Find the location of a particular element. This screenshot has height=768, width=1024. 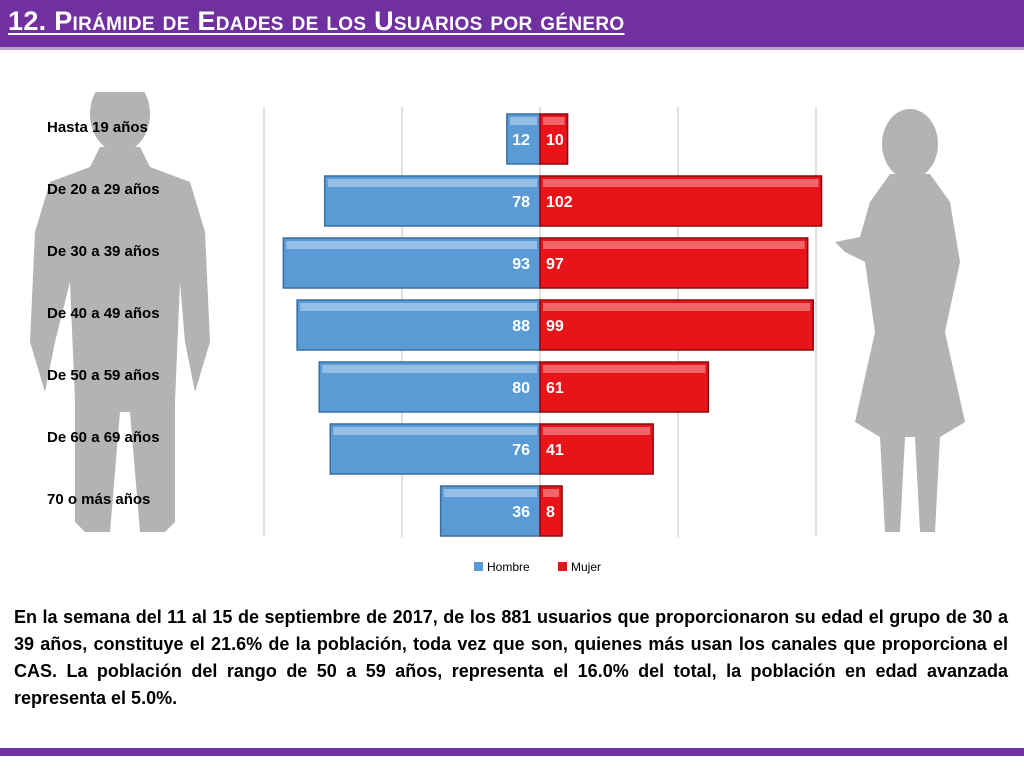

value-label-mujer: 10 is located at coordinates (555, 140).